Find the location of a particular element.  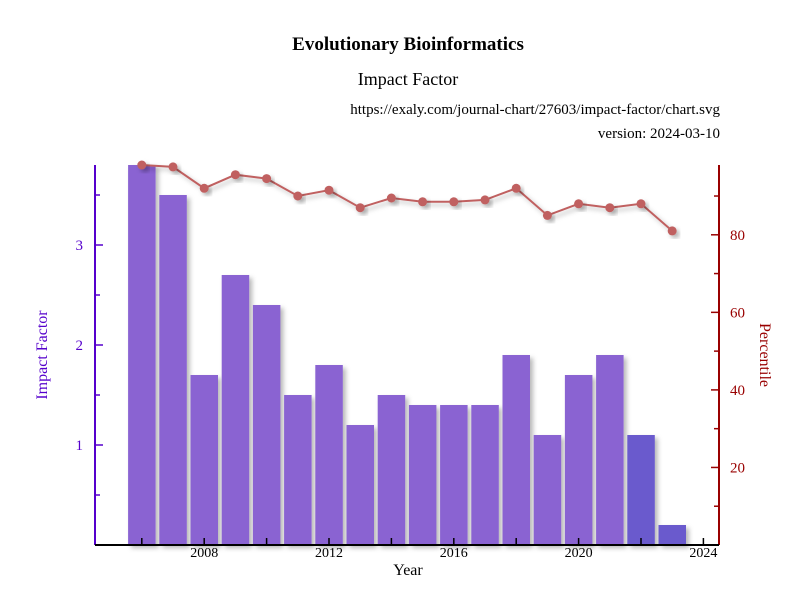

bar-2009 is located at coordinates (235, 410).